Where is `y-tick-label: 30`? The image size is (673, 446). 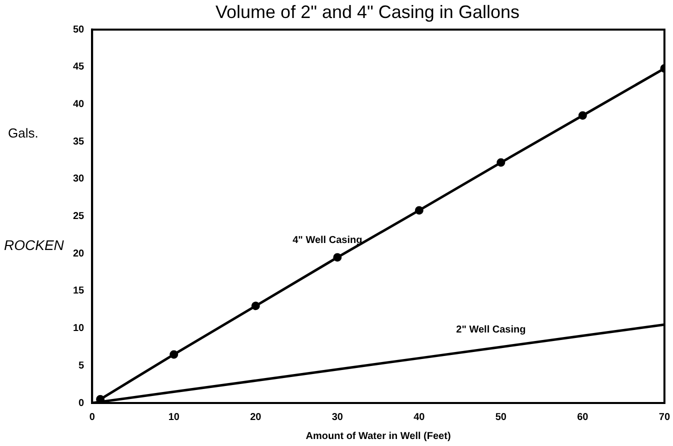
y-tick-label: 30 is located at coordinates (79, 179).